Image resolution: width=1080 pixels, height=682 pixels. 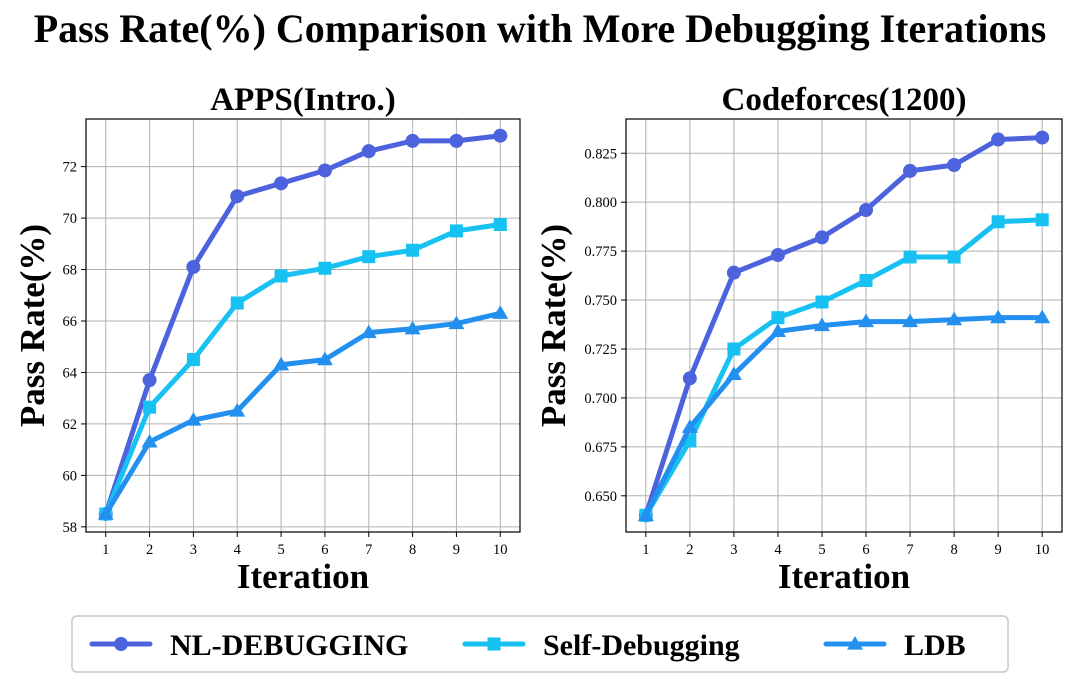 What do you see at coordinates (641, 645) in the screenshot?
I see `legend-label: Self-Debugging` at bounding box center [641, 645].